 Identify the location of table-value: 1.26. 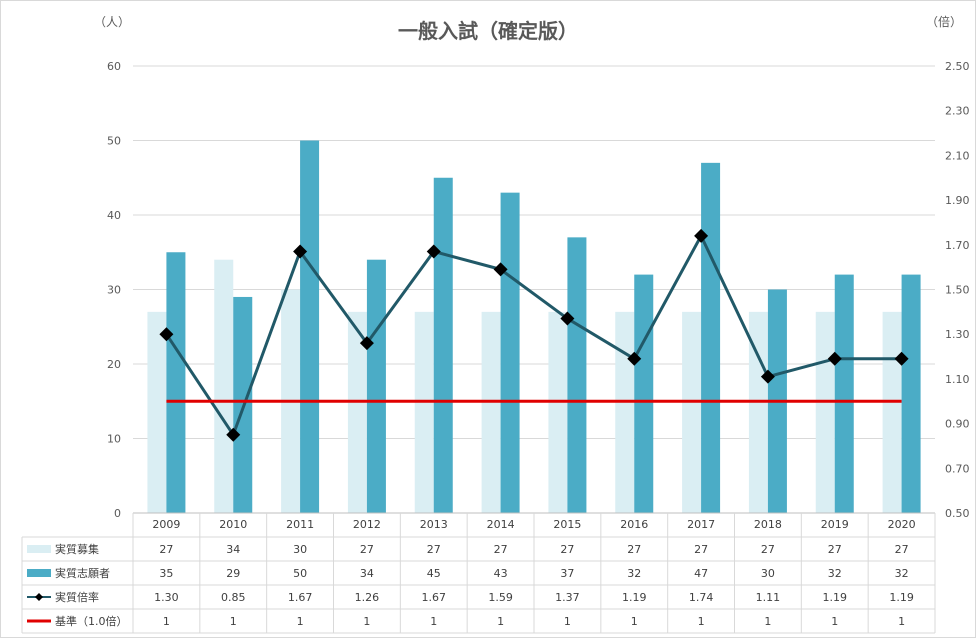
(367, 597).